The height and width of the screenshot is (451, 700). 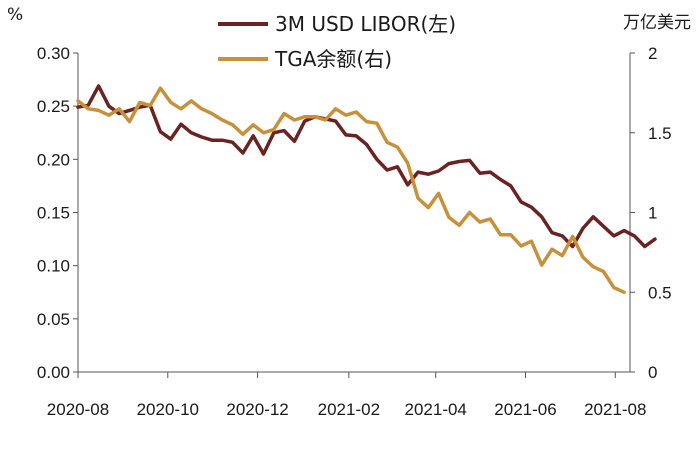 I want to click on y-right-unit-label: 万亿美元, so click(x=657, y=23).